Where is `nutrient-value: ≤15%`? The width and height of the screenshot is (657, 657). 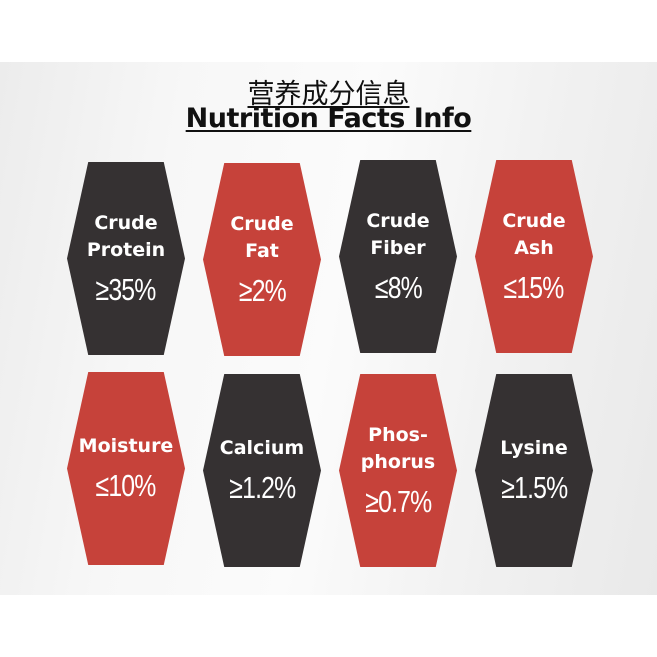
nutrient-value: ≤15% is located at coordinates (534, 287).